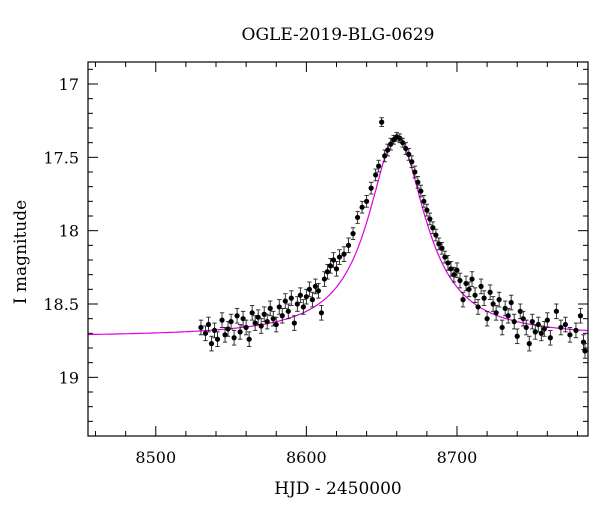  What do you see at coordinates (155, 457) in the screenshot?
I see `x-tick-label: 8500` at bounding box center [155, 457].